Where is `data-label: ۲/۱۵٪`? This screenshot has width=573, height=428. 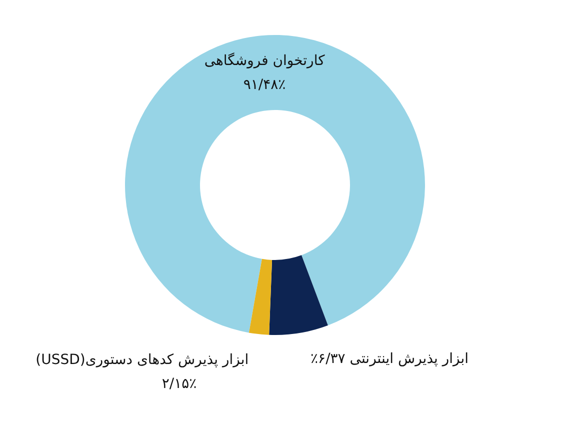
data-label: ۲/۱۵٪ is located at coordinates (179, 384).